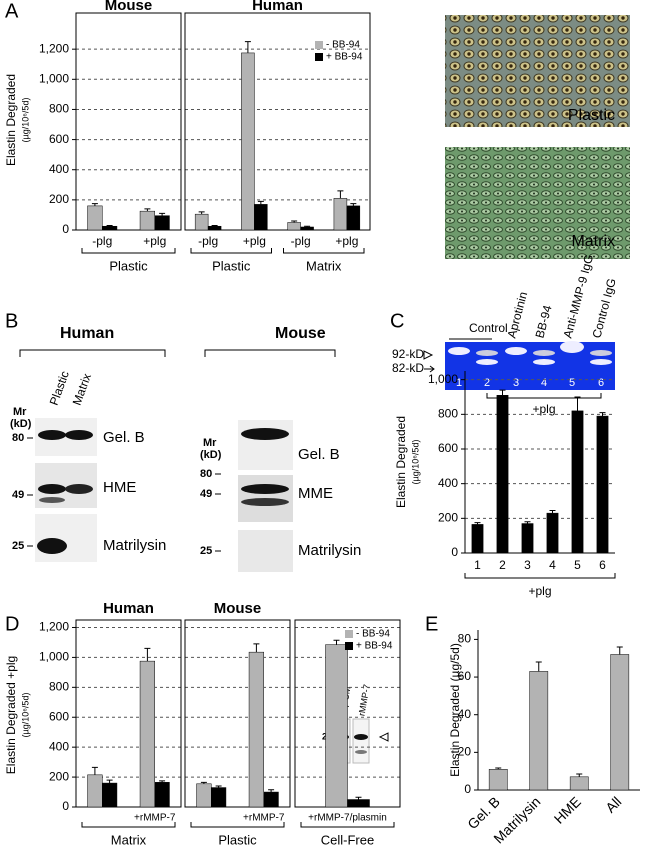  I want to click on lane-number: 3, so click(516, 383).